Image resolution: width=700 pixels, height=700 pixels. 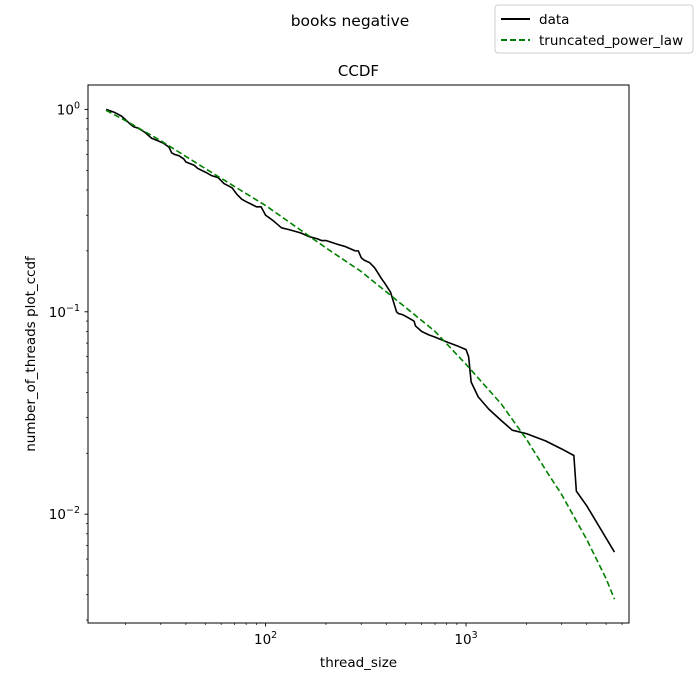 I want to click on figure-suptitle: books negative, so click(x=350, y=21).